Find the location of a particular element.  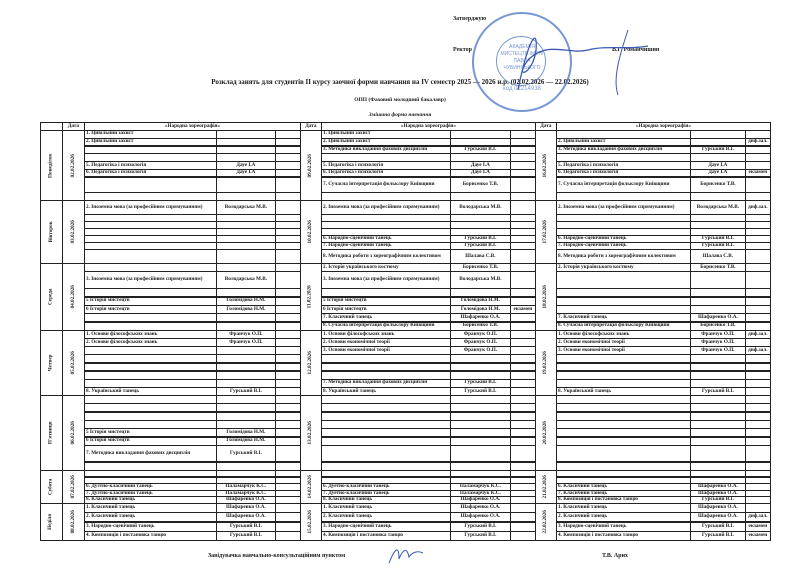

date-cell-text: 09.02.2026 is located at coordinates (310, 165).